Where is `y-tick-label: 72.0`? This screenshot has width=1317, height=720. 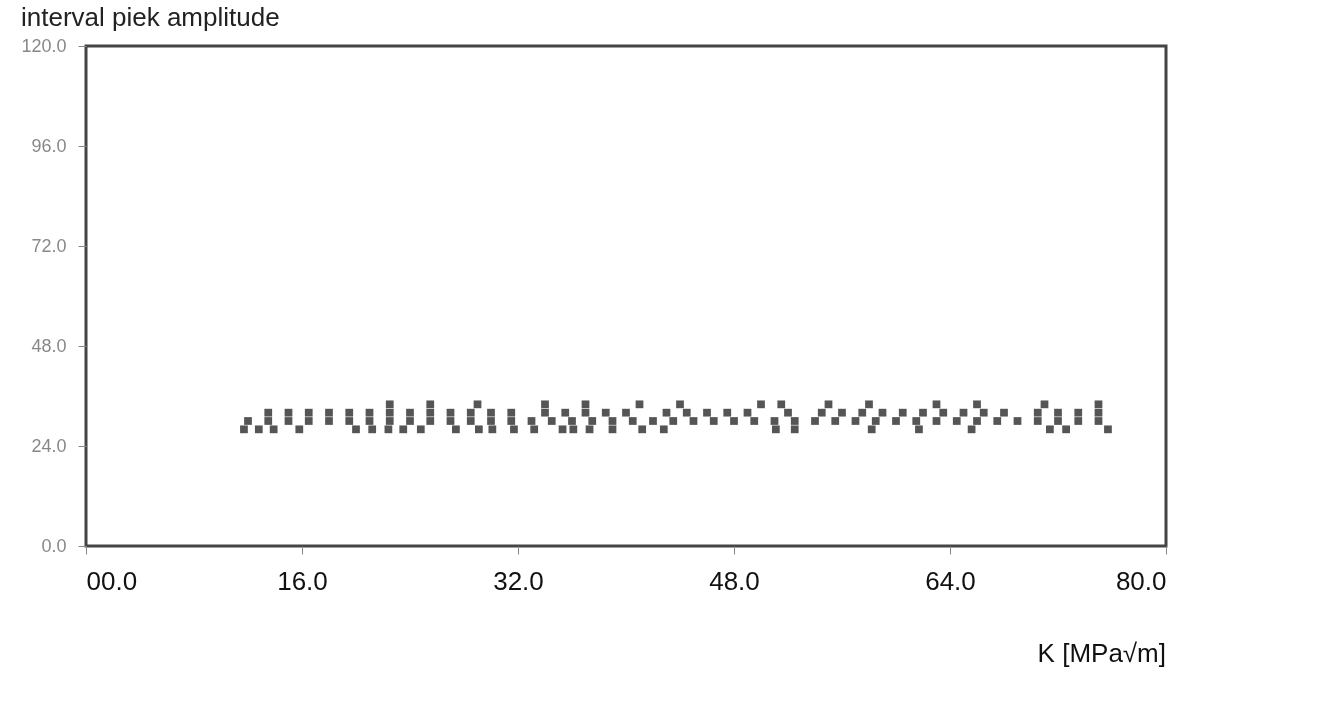
y-tick-label: 72.0 is located at coordinates (49, 245).